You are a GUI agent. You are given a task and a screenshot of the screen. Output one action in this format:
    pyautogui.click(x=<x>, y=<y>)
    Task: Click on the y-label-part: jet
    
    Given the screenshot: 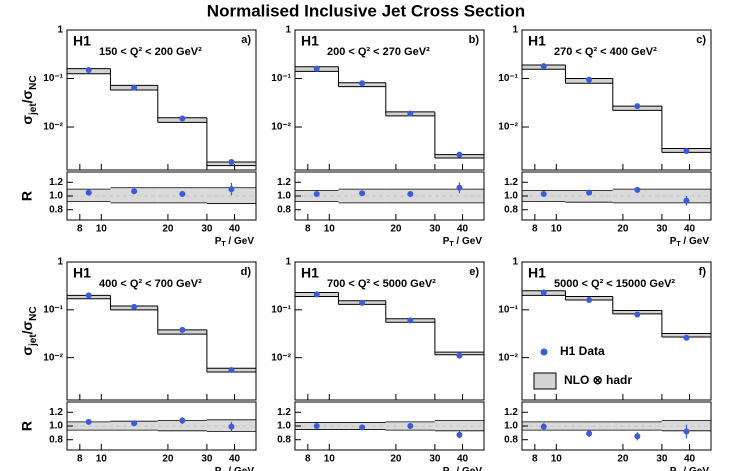 What is the action you would take?
    pyautogui.click(x=33, y=340)
    